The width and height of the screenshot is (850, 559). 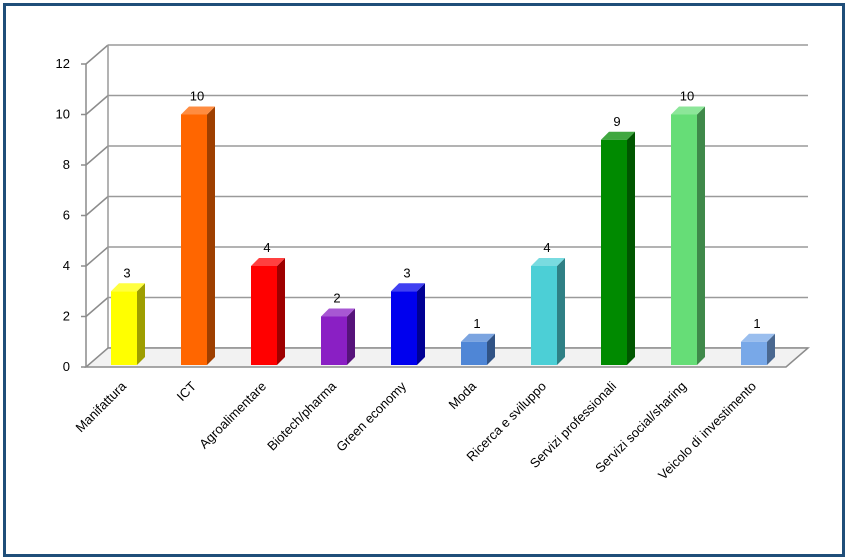 What do you see at coordinates (616, 121) in the screenshot?
I see `data-label: 9` at bounding box center [616, 121].